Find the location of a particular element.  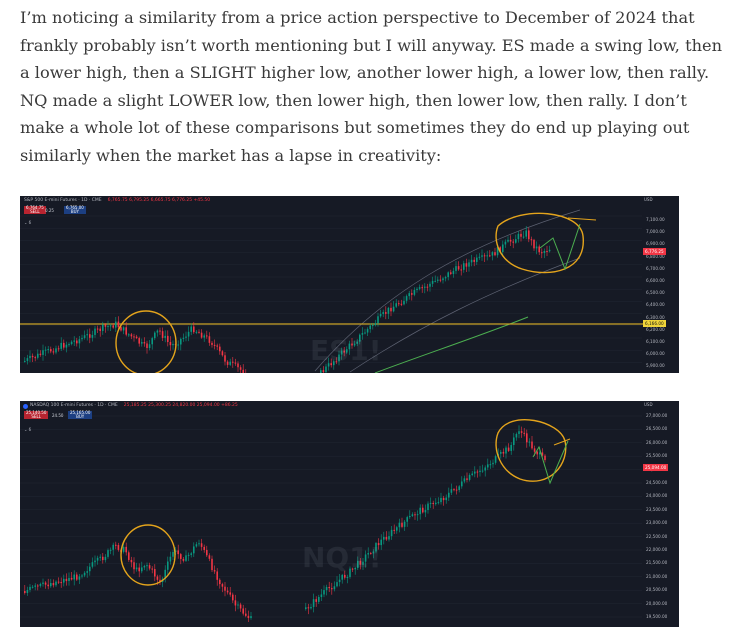

currency-label: USD is located at coordinates (648, 404).